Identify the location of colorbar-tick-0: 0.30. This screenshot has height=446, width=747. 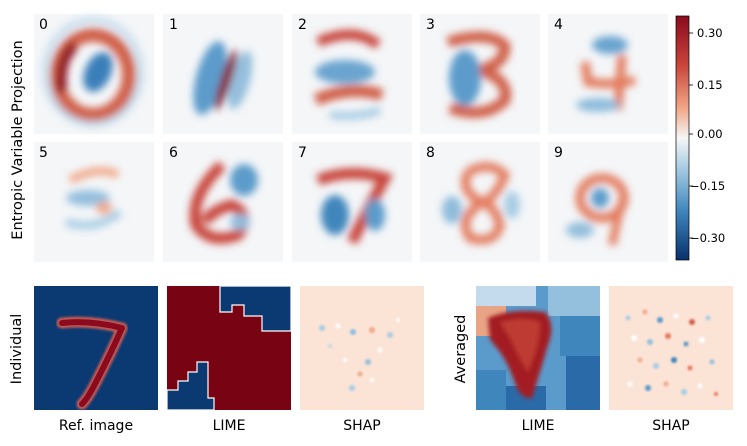
(710, 33).